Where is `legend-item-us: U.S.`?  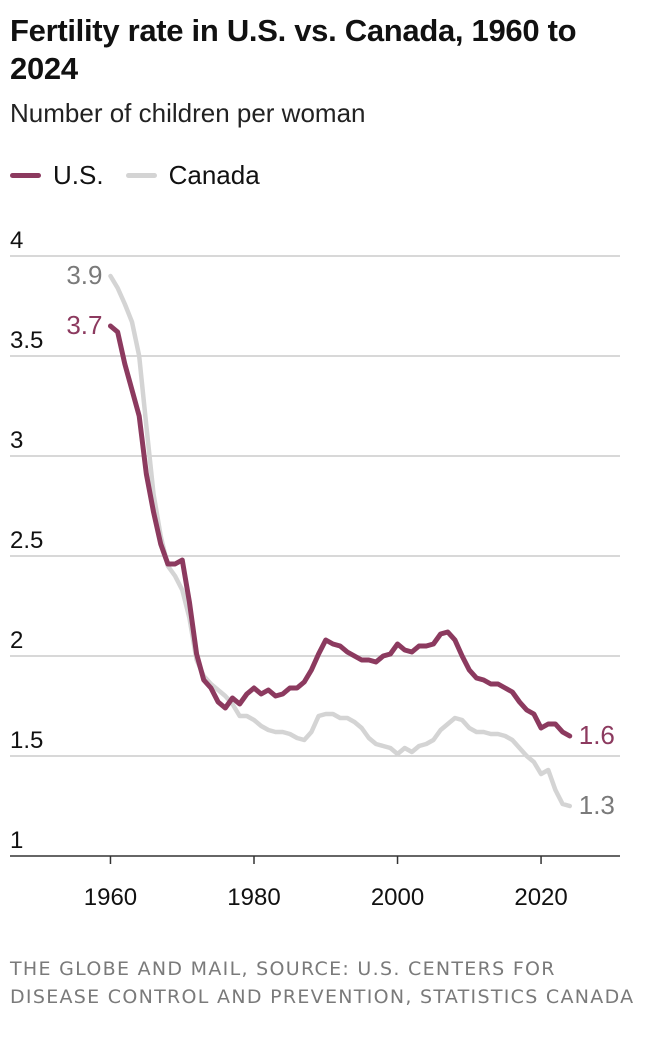
legend-item-us: U.S. is located at coordinates (57, 175).